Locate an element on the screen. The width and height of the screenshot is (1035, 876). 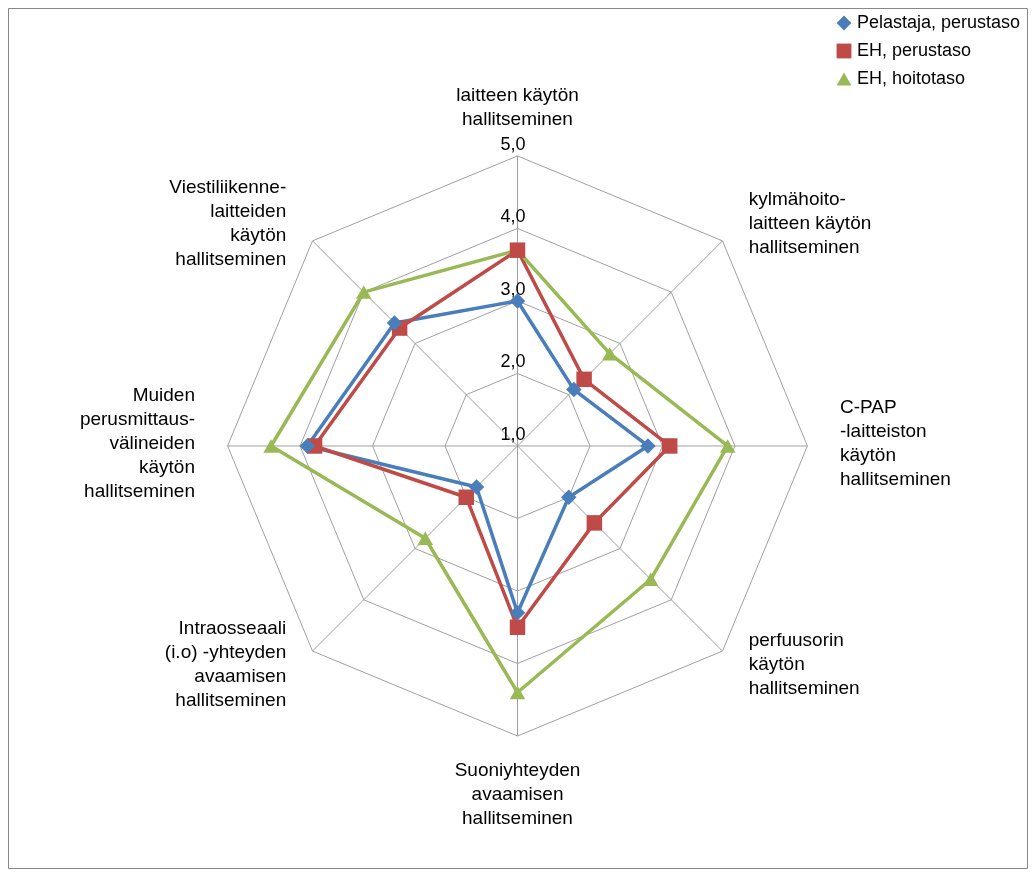
spoke-label: Intraosseaali (i.o) -yhteyden avaamisen hallitseminen is located at coordinates (225, 663).